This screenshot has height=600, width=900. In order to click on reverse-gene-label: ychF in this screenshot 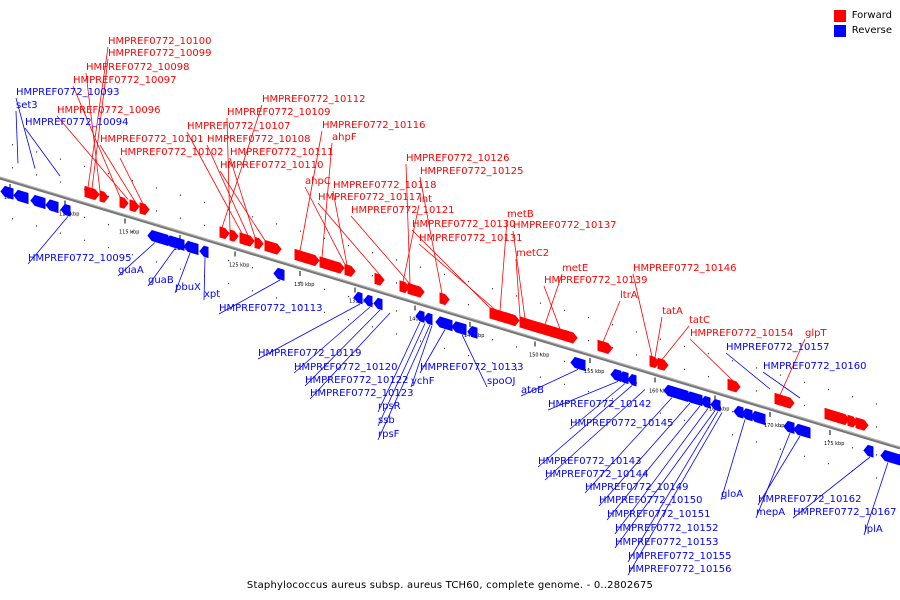, I will do `click(423, 381)`.